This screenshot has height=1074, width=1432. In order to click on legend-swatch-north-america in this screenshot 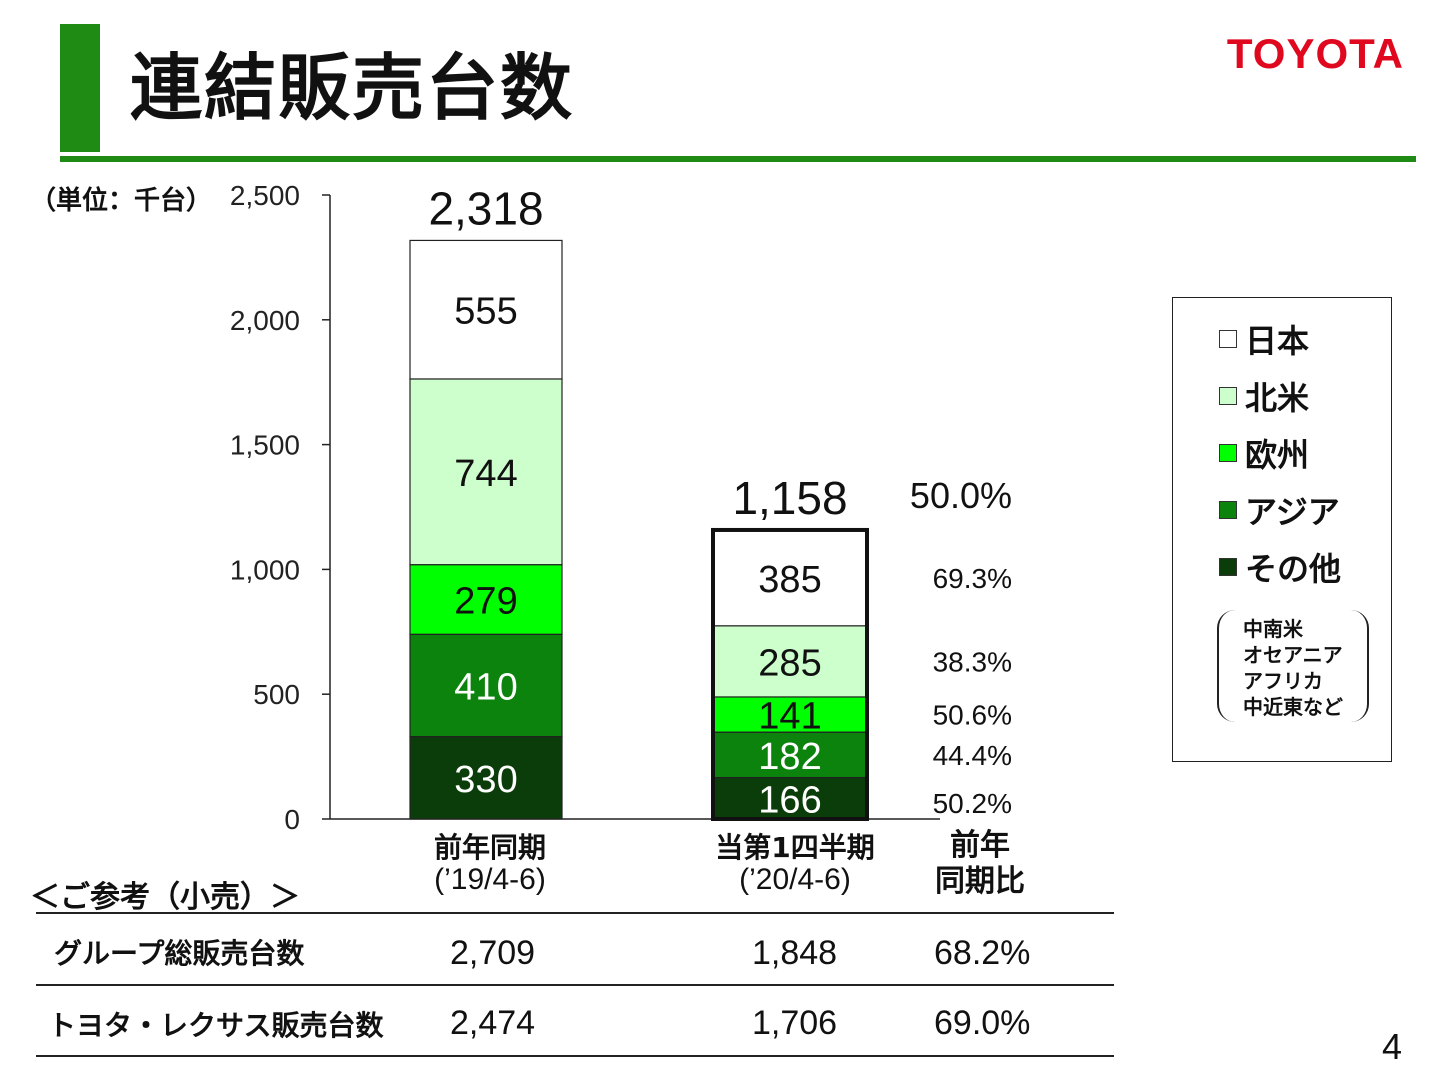, I will do `click(1228, 396)`.